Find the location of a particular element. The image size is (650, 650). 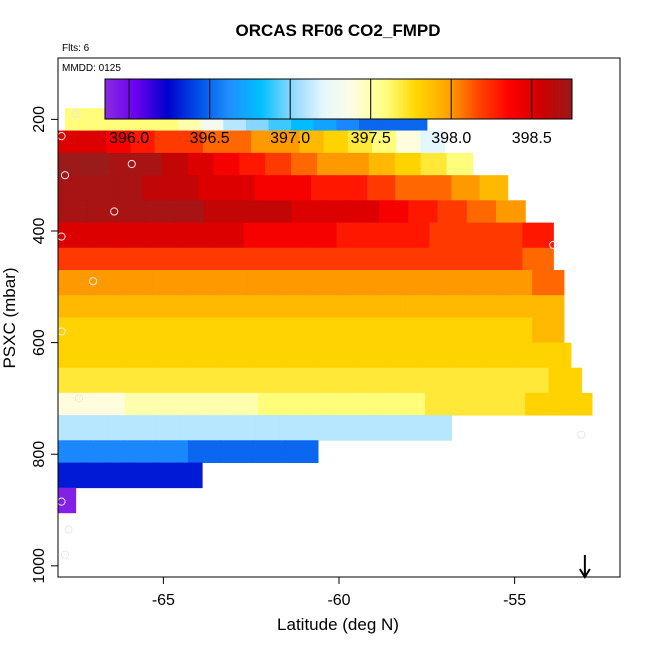

colorbar-tick-label: 397.5 is located at coordinates (371, 138).